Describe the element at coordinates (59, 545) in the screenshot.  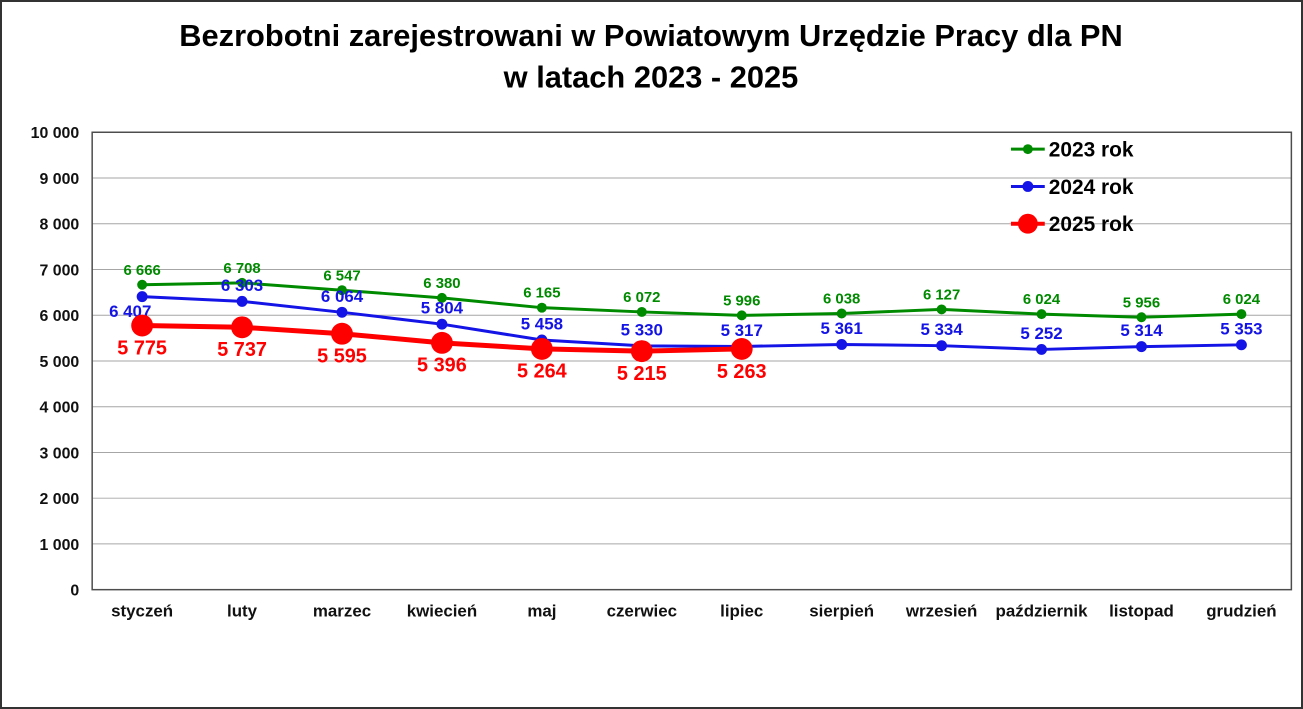
I see `y-axis-tick-label: 1 000` at that location.